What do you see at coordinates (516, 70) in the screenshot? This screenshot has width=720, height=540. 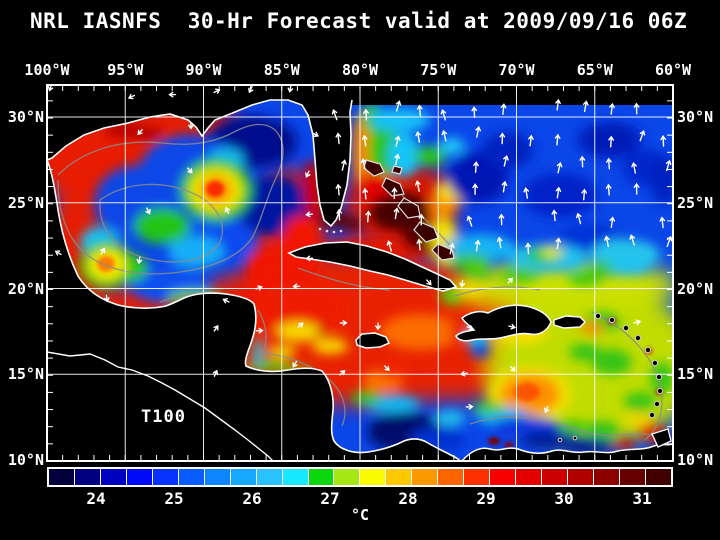 I see `lon-tick-label: 70°W` at bounding box center [516, 70].